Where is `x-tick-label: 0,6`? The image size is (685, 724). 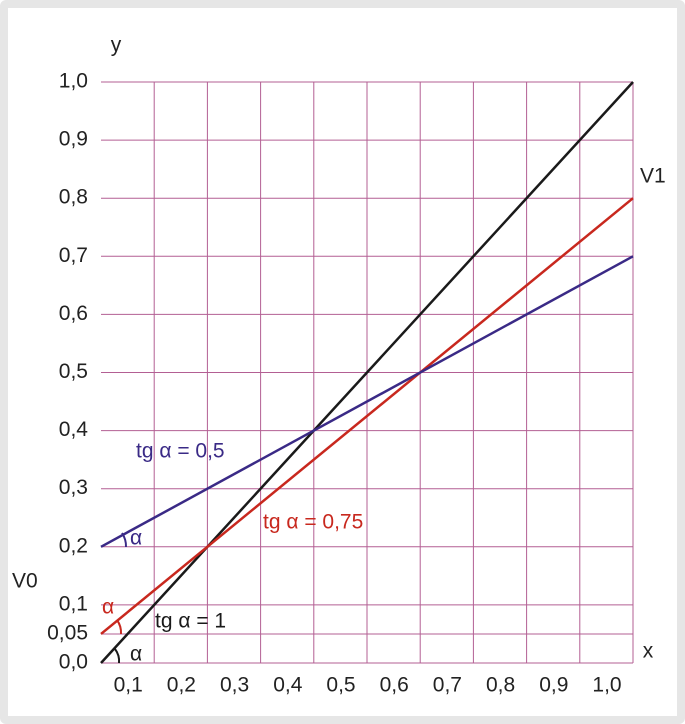 x-tick-label: 0,6 is located at coordinates (394, 685).